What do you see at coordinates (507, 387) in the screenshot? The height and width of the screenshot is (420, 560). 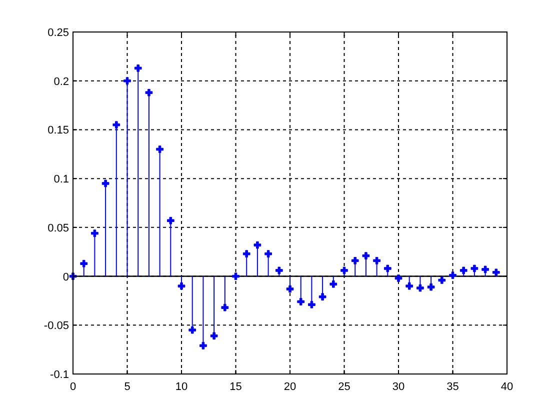 I see `x-tick-label: 40` at bounding box center [507, 387].